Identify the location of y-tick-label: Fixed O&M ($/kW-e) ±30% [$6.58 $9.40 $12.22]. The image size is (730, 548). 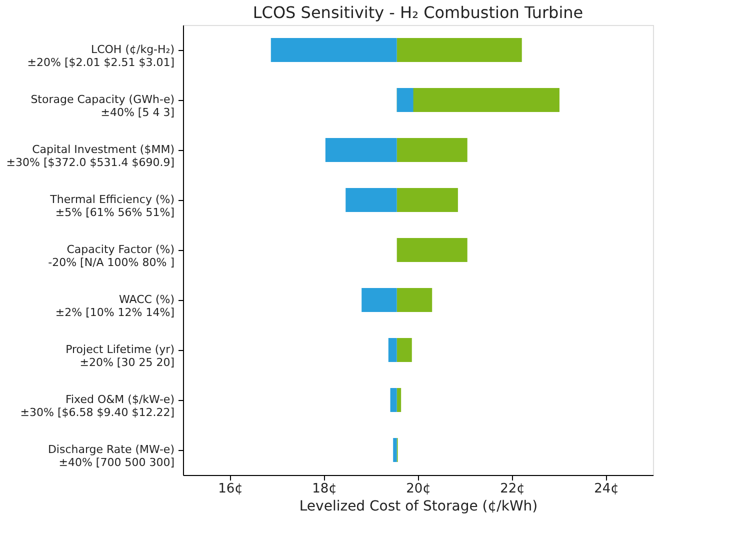
(97, 406).